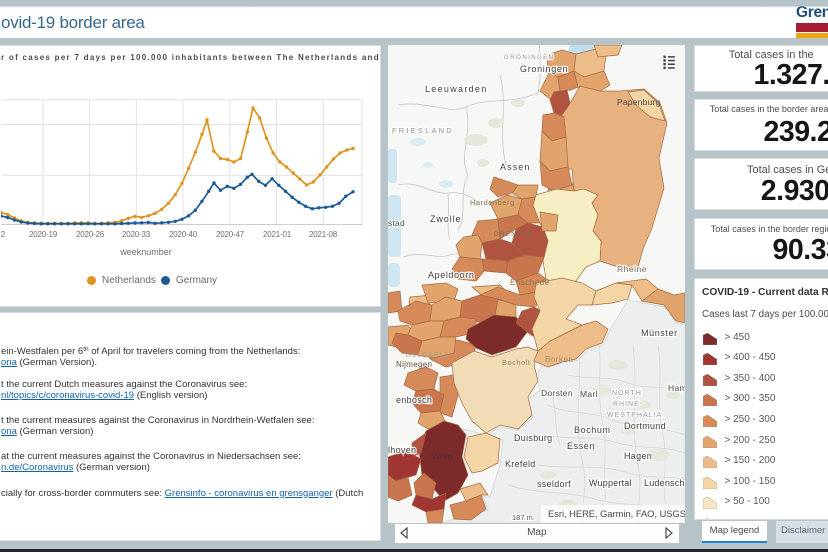 This screenshot has height=552, width=828. What do you see at coordinates (402, 450) in the screenshot?
I see `svg-text: lhoven` at bounding box center [402, 450].